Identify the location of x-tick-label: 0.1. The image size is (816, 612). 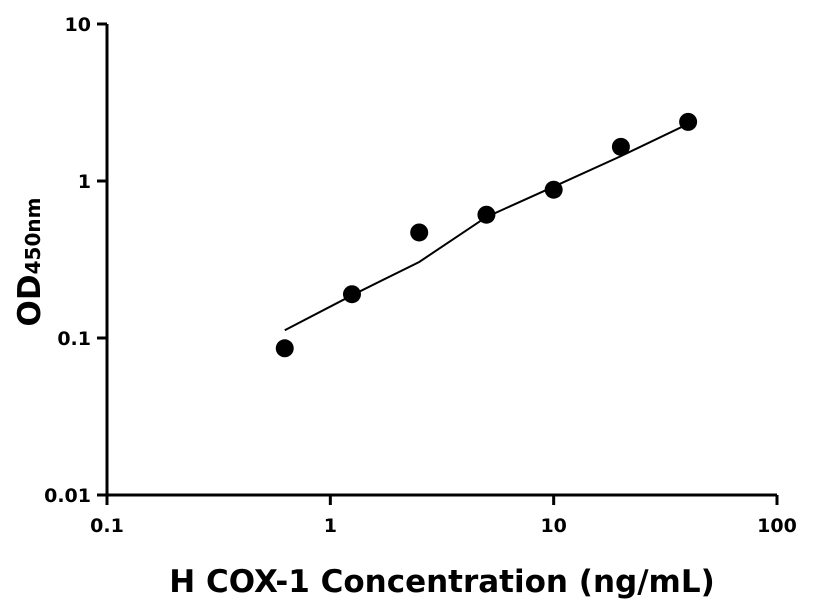
(107, 526).